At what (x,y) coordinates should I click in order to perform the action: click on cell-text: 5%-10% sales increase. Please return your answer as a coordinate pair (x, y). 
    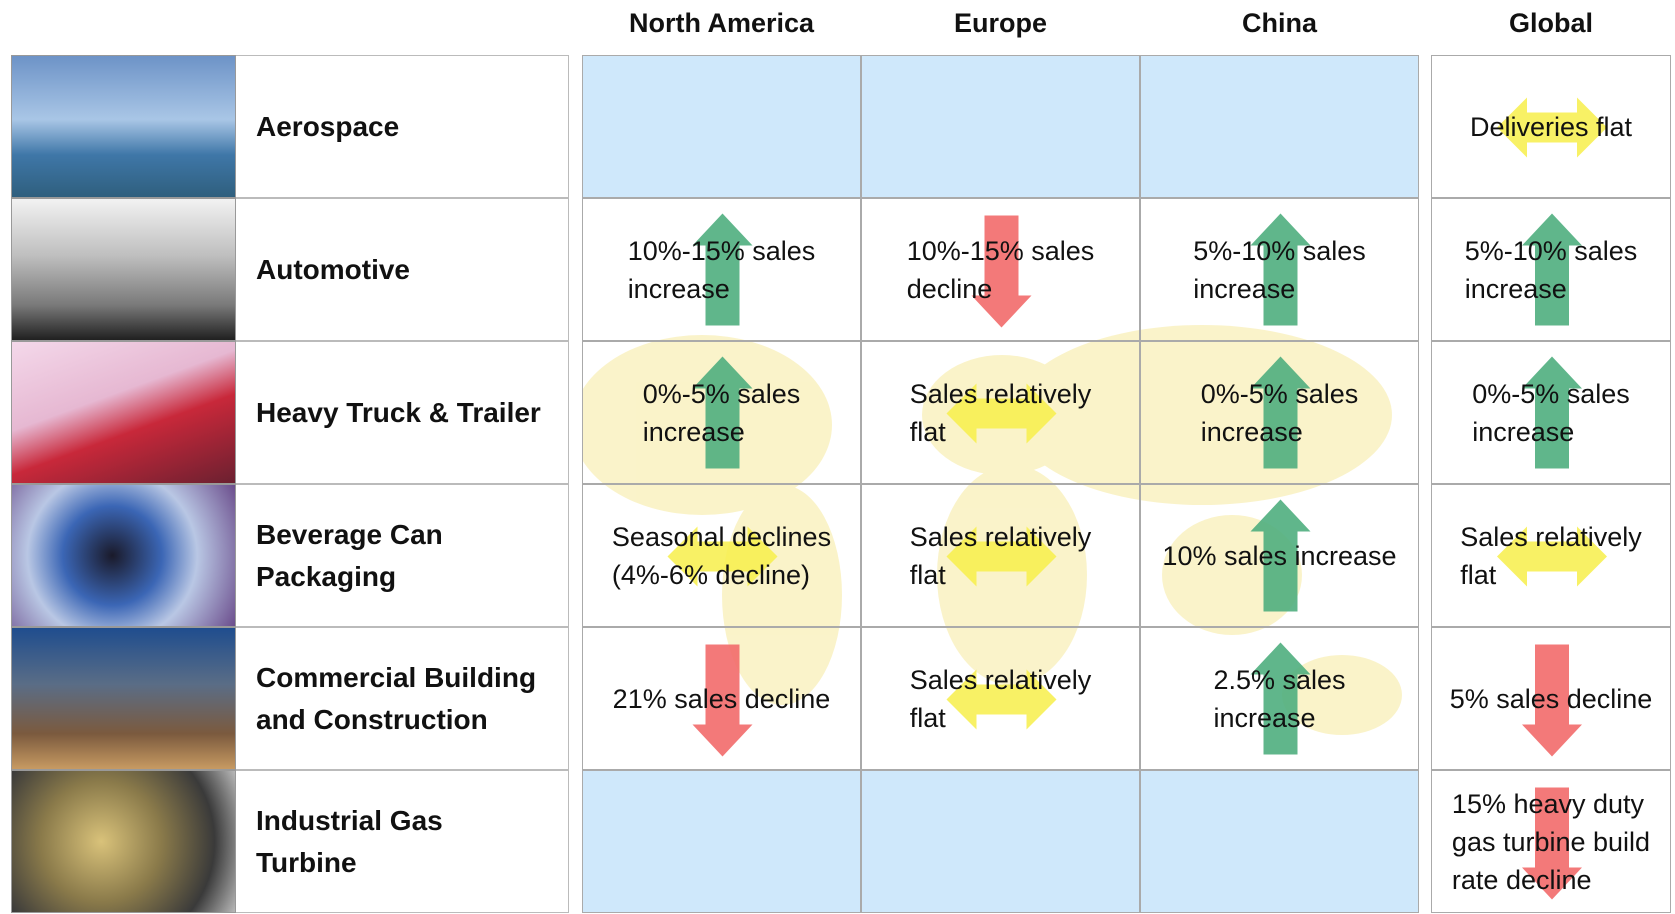
    Looking at the image, I should click on (1551, 270).